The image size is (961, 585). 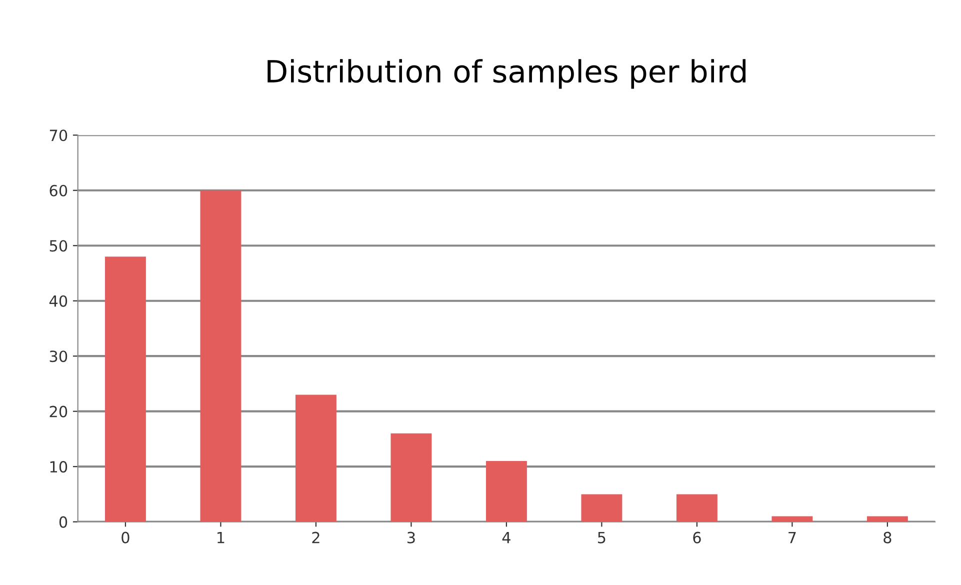 What do you see at coordinates (59, 136) in the screenshot?
I see `y-tick-label: 70` at bounding box center [59, 136].